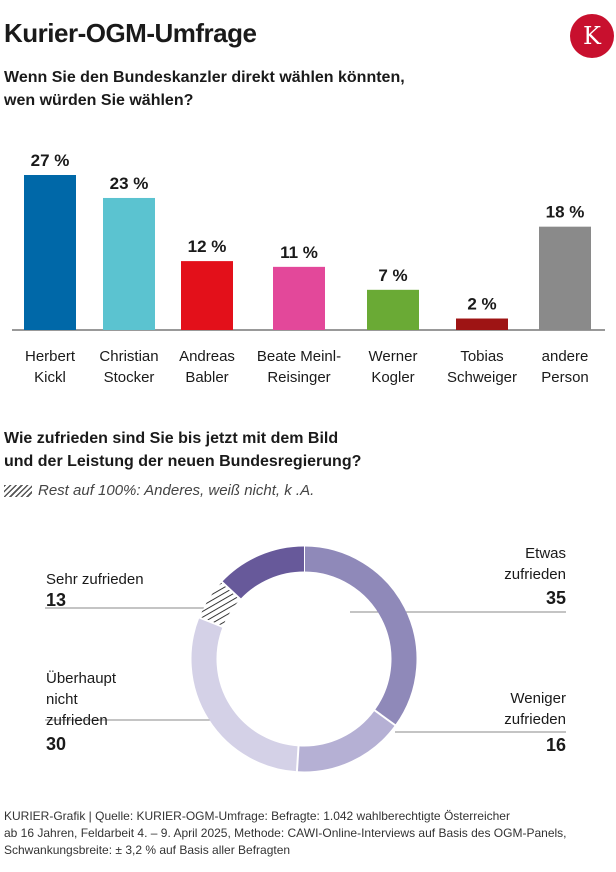  Describe the element at coordinates (565, 212) in the screenshot. I see `bar-value-label: 18 %` at that location.